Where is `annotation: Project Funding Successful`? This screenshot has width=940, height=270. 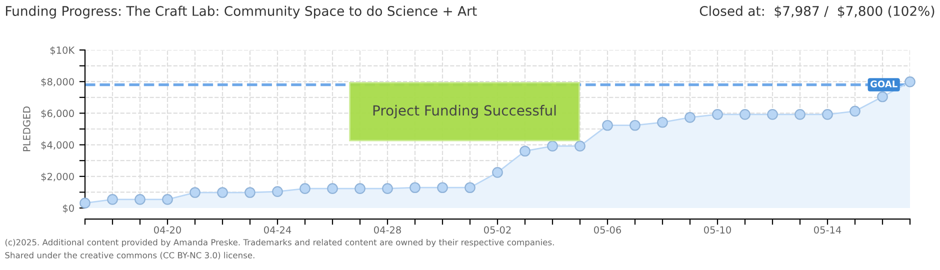
annotation: Project Funding Successful is located at coordinates (464, 111).